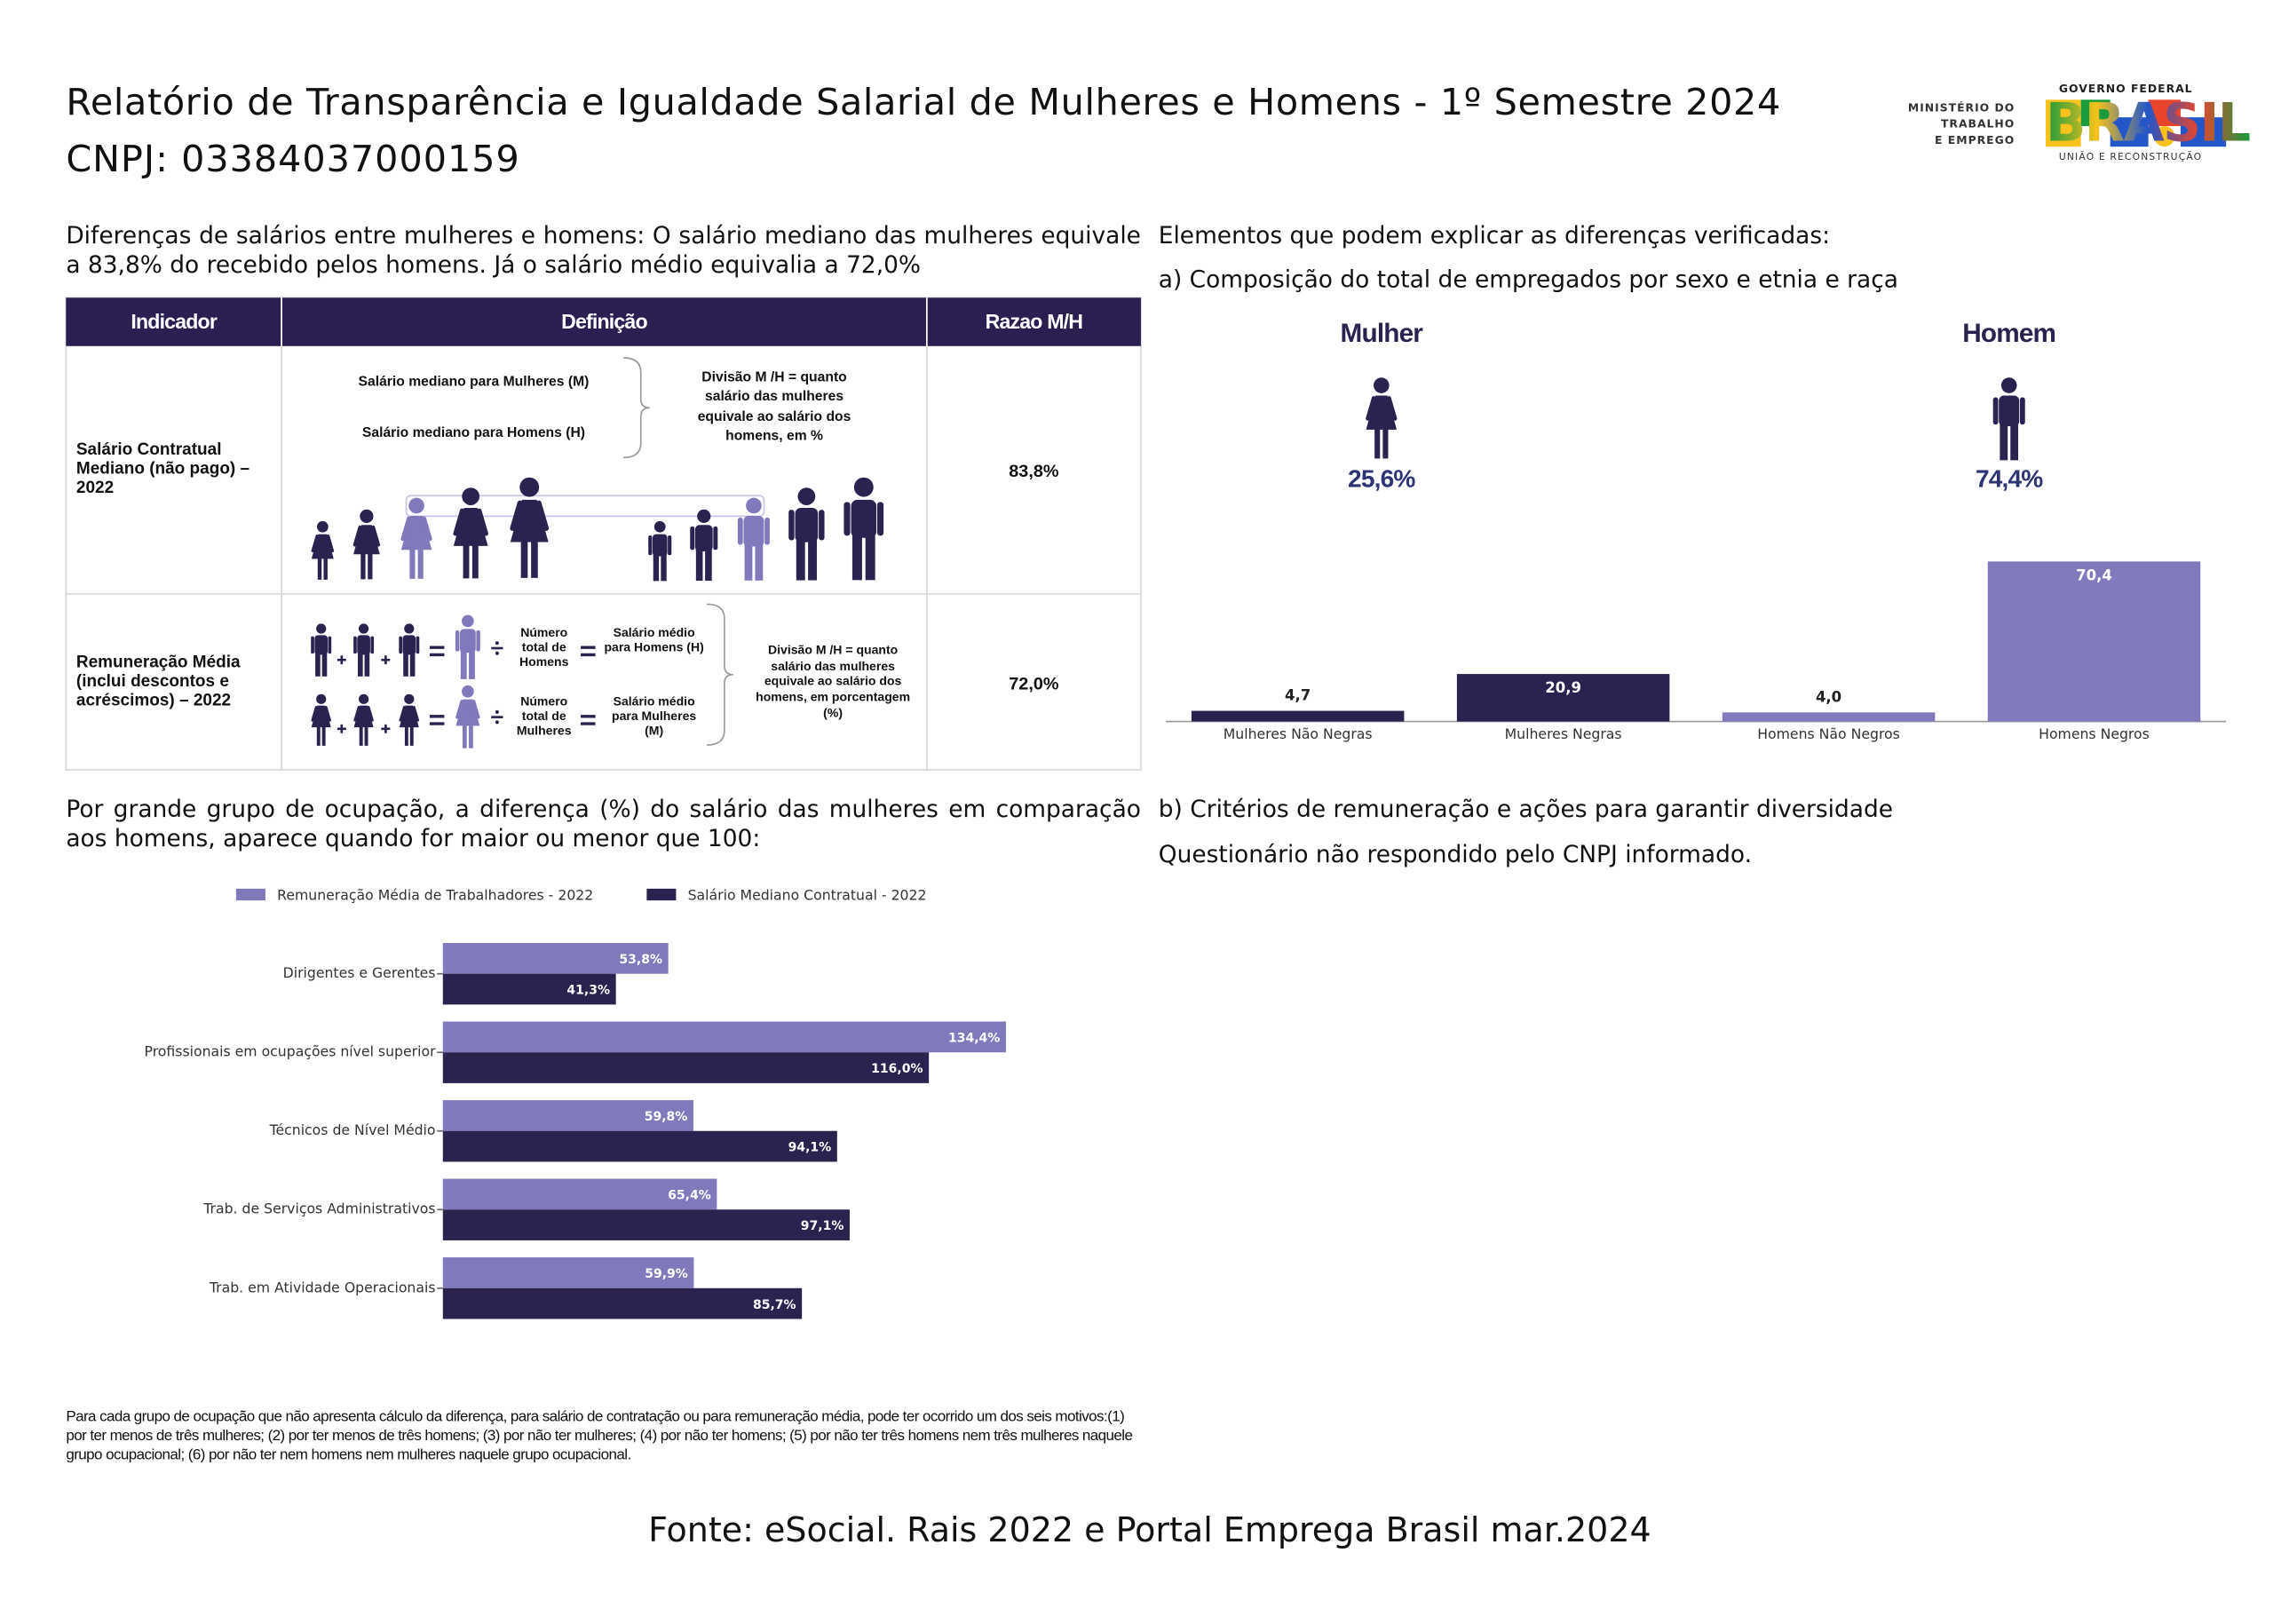 Image resolution: width=2273 pixels, height=1624 pixels. Describe the element at coordinates (1563, 687) in the screenshot. I see `value-label: 20,9` at that location.